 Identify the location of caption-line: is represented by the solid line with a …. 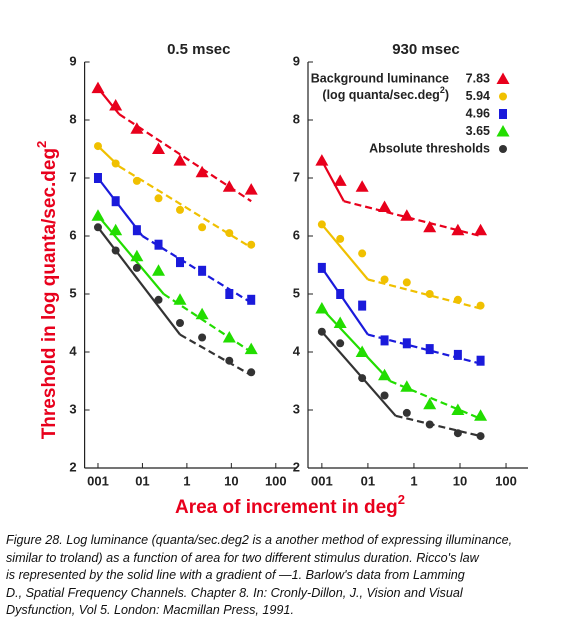
(235, 575).